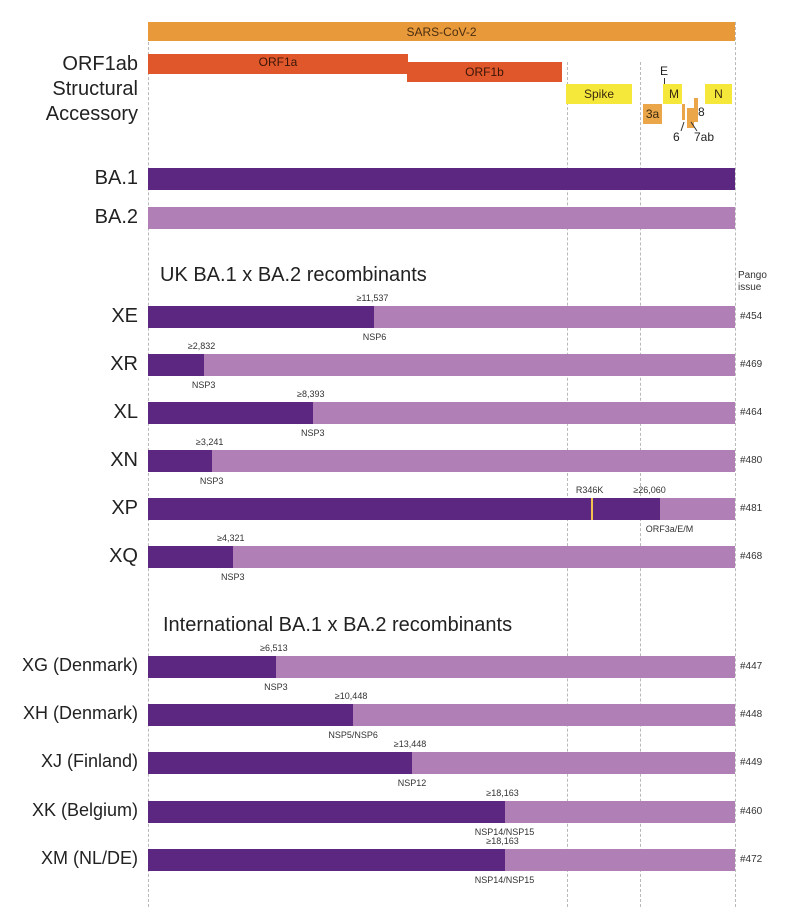  Describe the element at coordinates (91, 114) in the screenshot. I see `label-accessory: Accessory` at that location.